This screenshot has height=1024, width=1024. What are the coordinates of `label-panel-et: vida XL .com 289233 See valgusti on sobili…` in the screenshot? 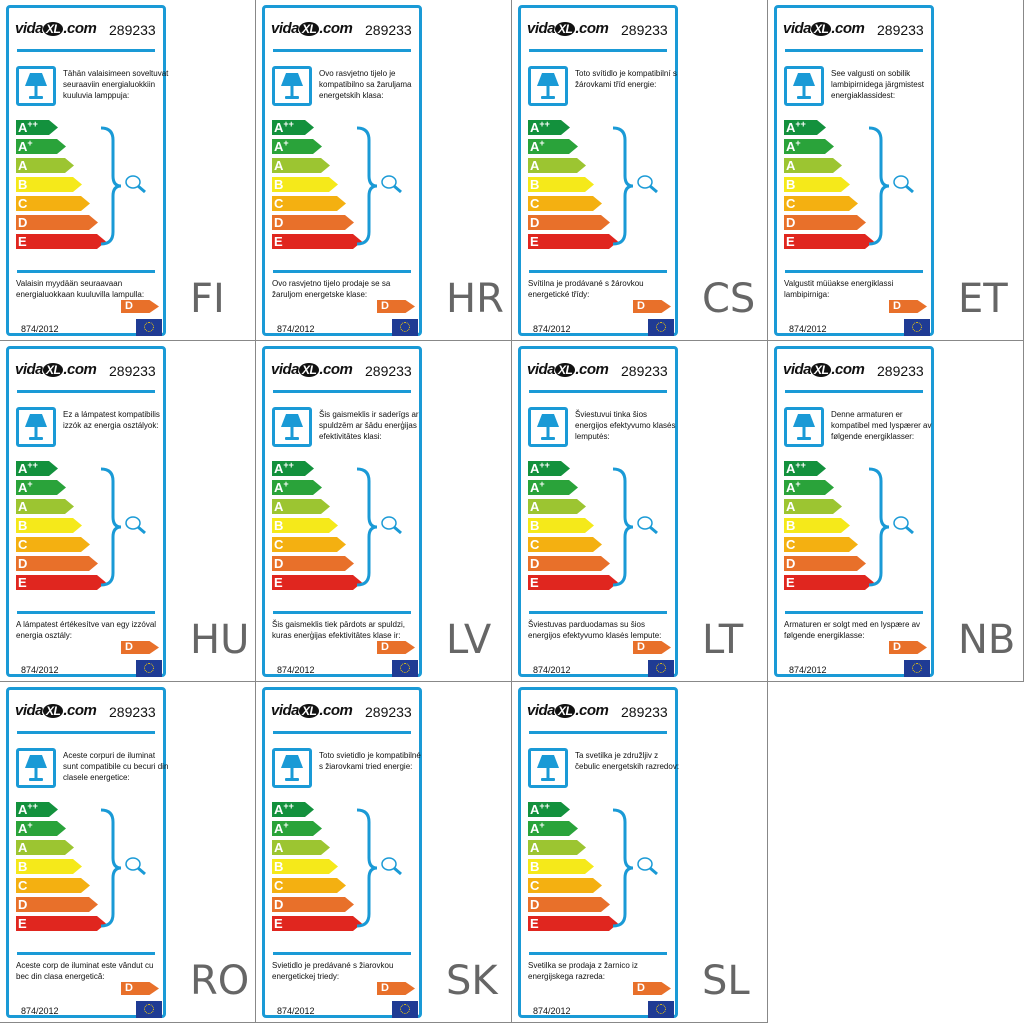 It's located at (896, 170).